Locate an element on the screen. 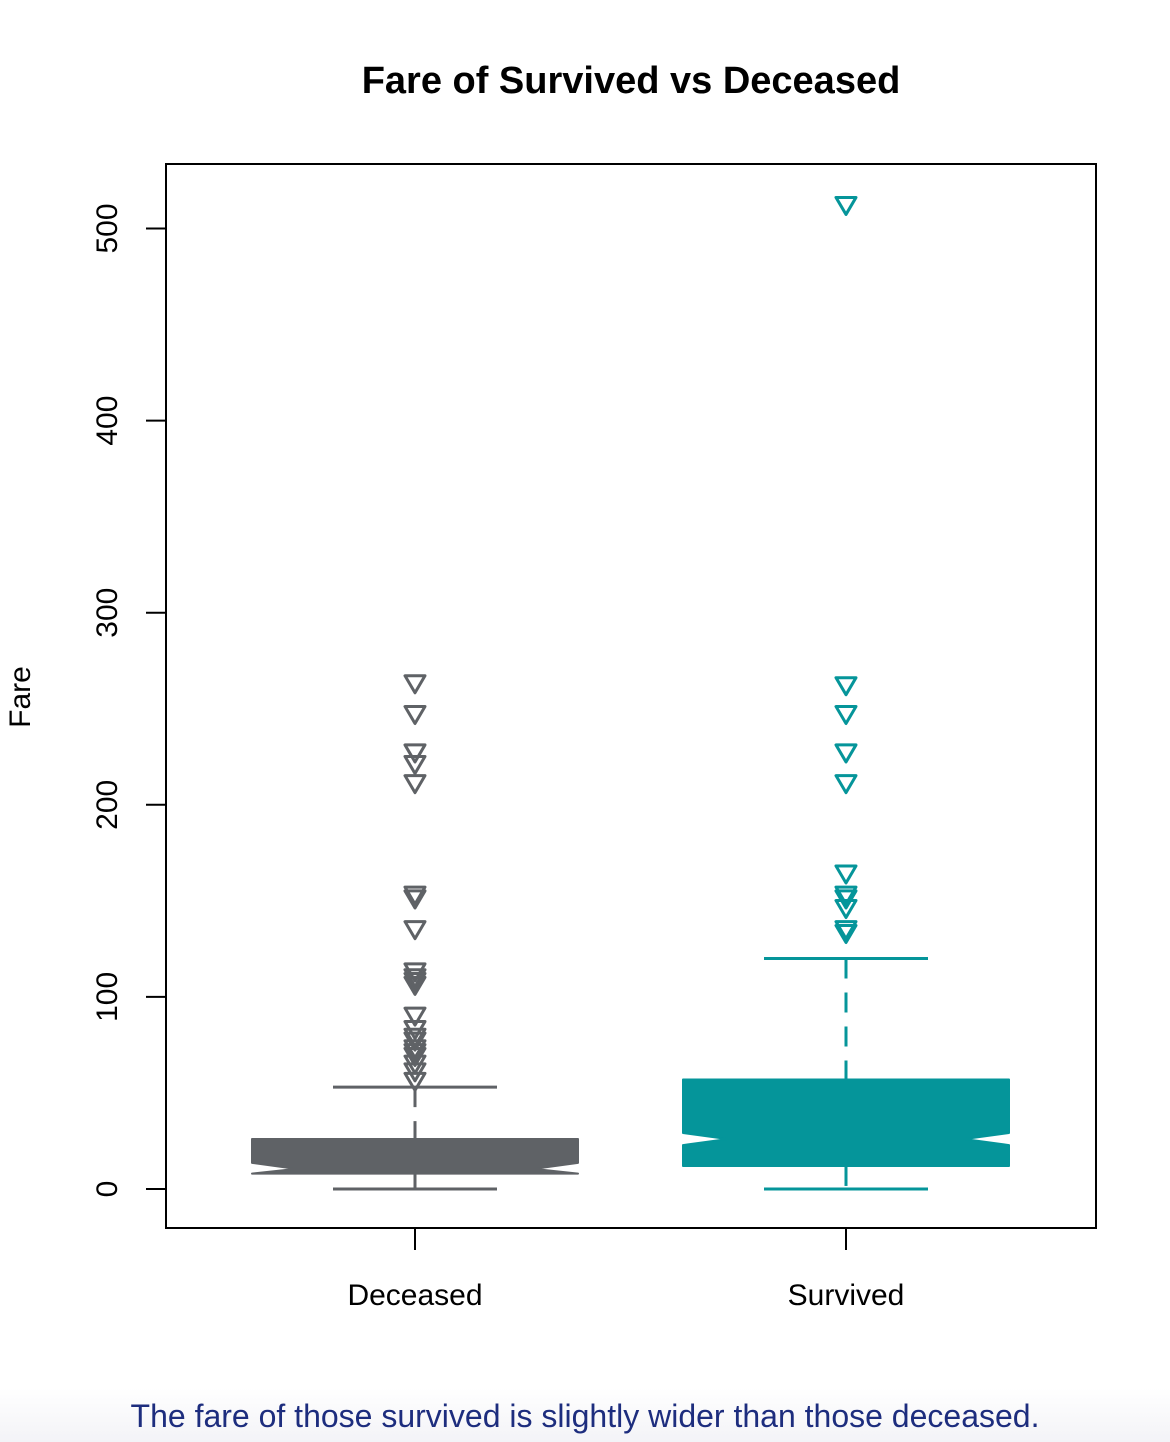 Image resolution: width=1170 pixels, height=1442 pixels. y-tick-label: 500 is located at coordinates (107, 228).